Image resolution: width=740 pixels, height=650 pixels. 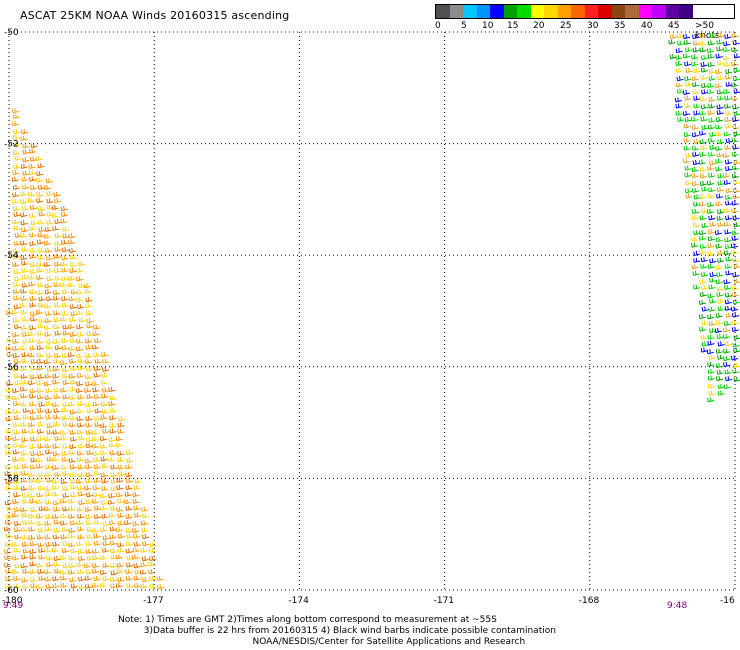 What do you see at coordinates (444, 601) in the screenshot?
I see `longitude-label: -171` at bounding box center [444, 601].